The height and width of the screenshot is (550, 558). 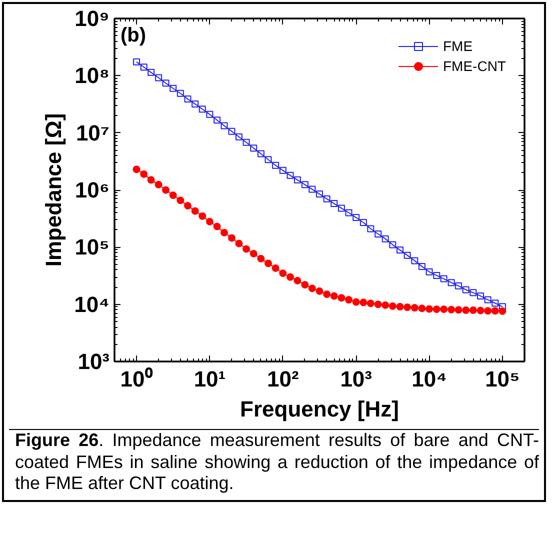 I want to click on x-tick-label: 10⁰, so click(x=136, y=379).